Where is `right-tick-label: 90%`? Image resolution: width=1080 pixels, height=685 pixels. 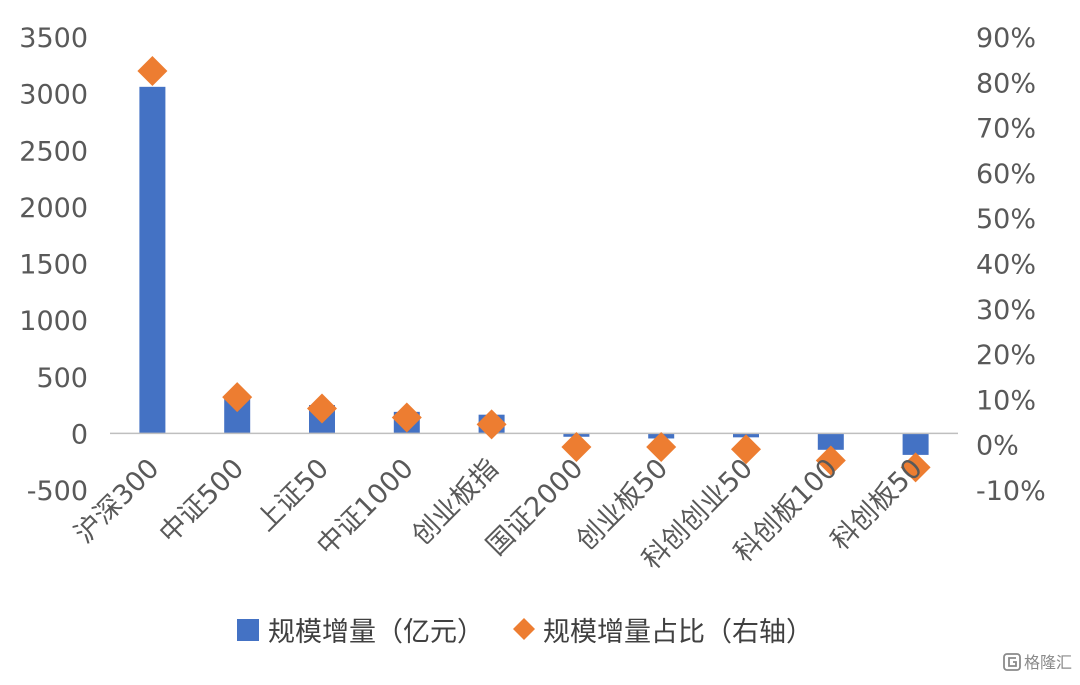
right-tick-label: 90% is located at coordinates (1006, 38).